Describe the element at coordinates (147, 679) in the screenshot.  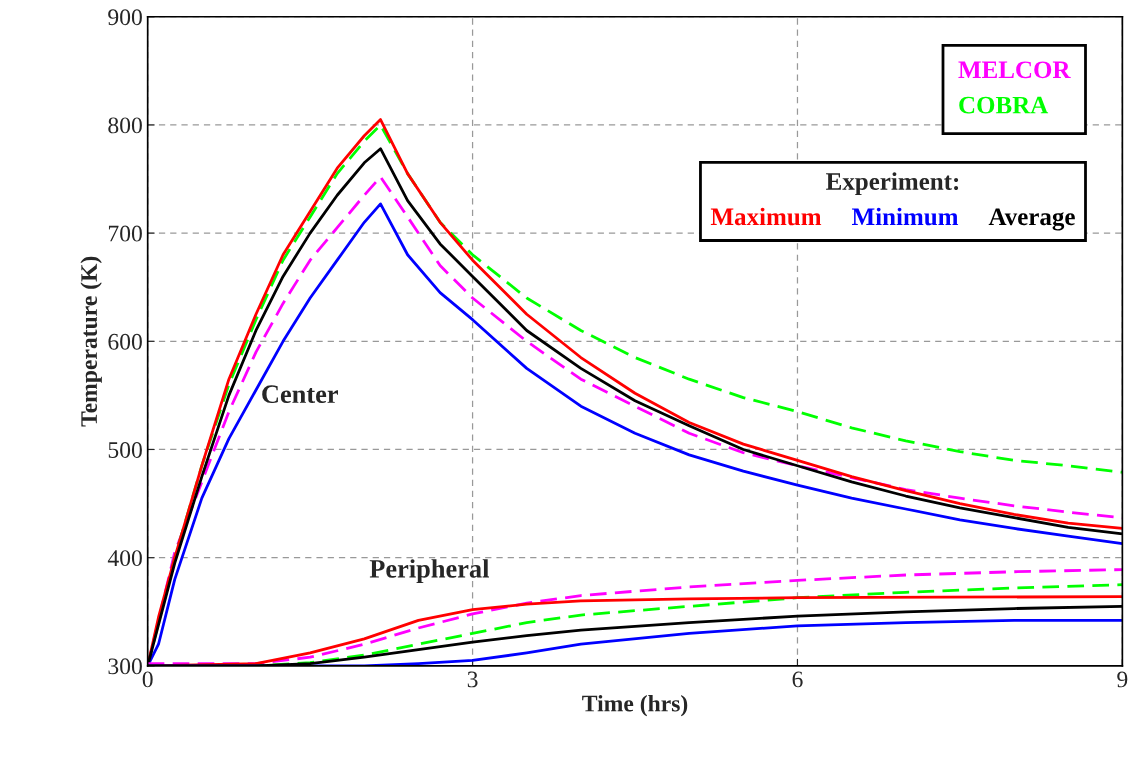
I see `x-tick-label: 0` at that location.